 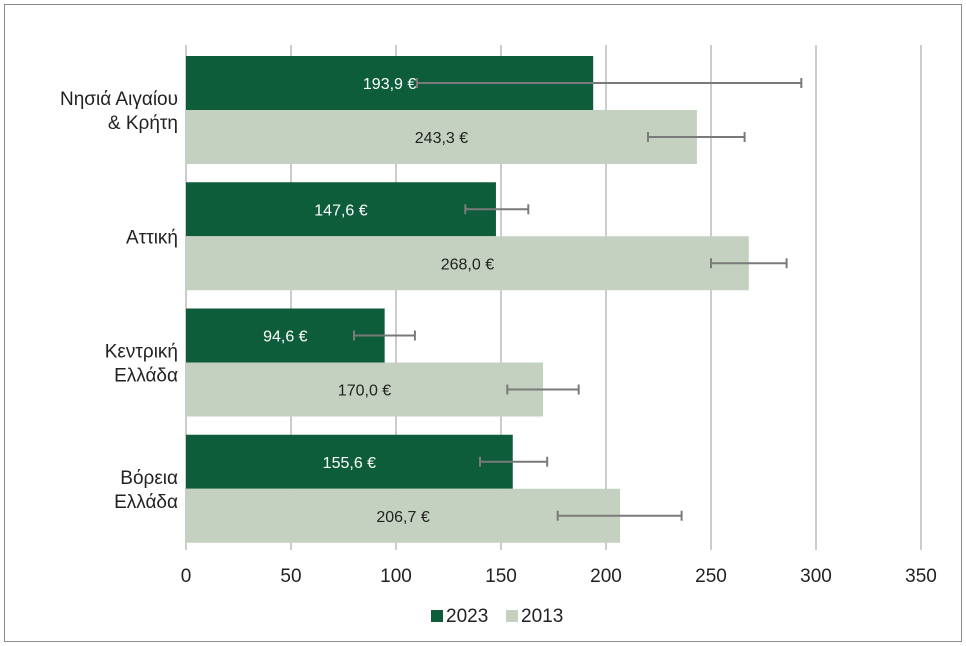 What do you see at coordinates (290, 576) in the screenshot?
I see `x-tick-label: 50` at bounding box center [290, 576].